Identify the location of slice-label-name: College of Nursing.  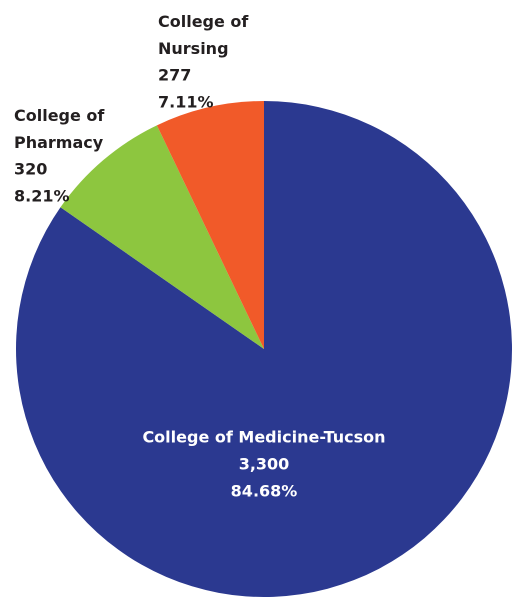
(203, 35).